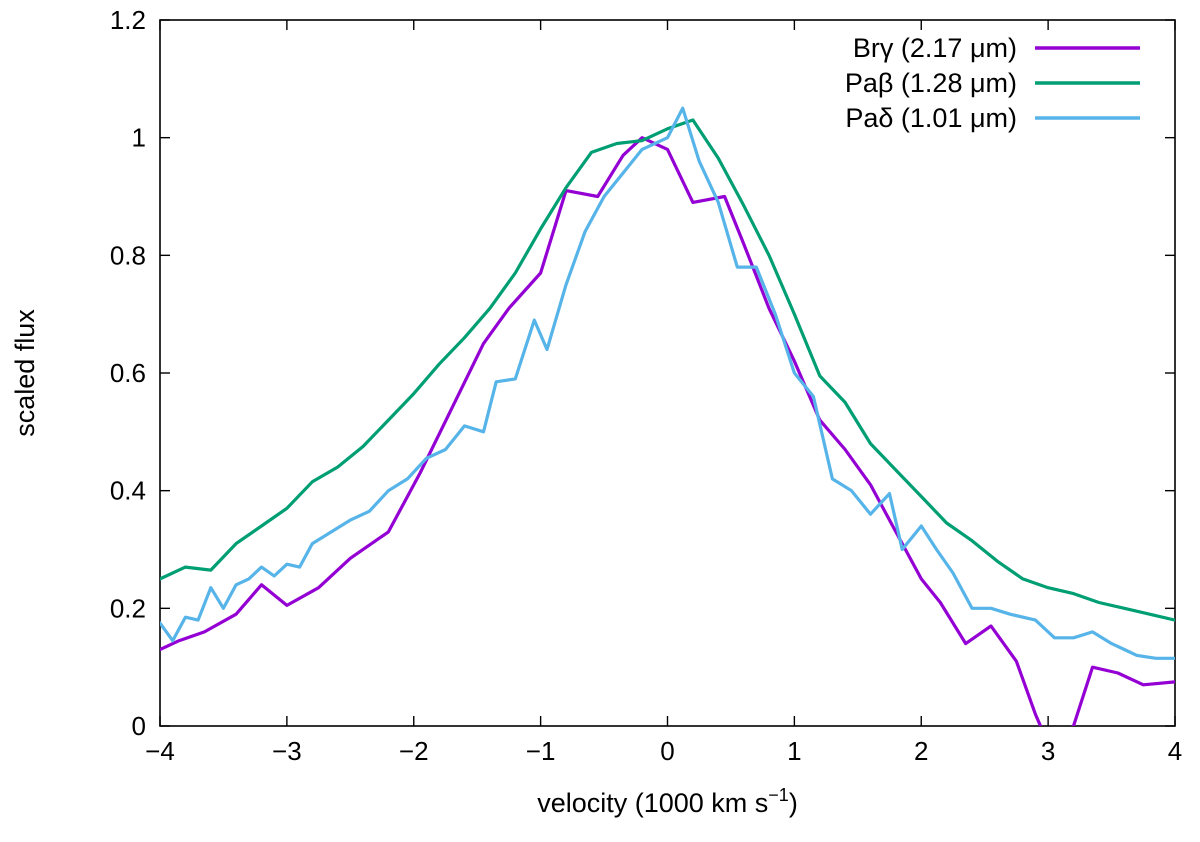  What do you see at coordinates (794, 751) in the screenshot?
I see `x-tick-label: 1` at bounding box center [794, 751].